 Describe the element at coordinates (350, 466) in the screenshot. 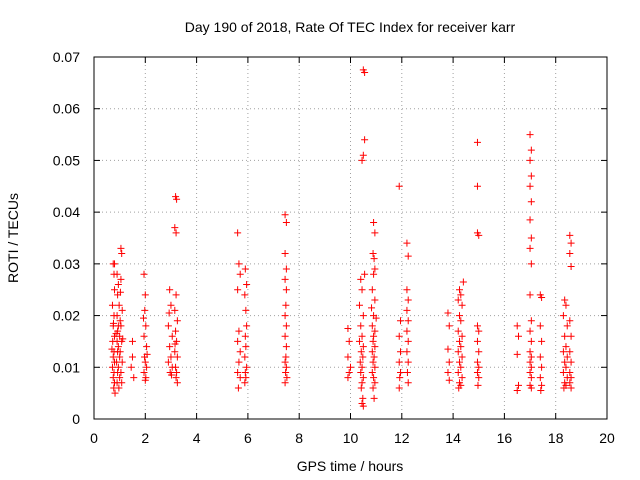

I see `x-axis-label: GPS time / hours` at that location.